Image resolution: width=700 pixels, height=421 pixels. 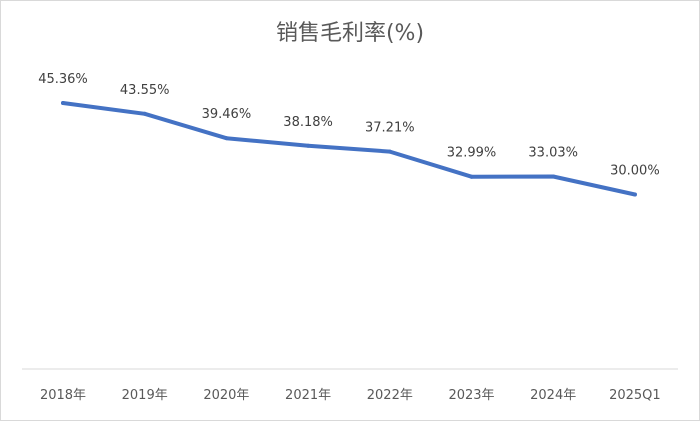 What do you see at coordinates (471, 395) in the screenshot?
I see `x-tick-label: 2023年` at bounding box center [471, 395].